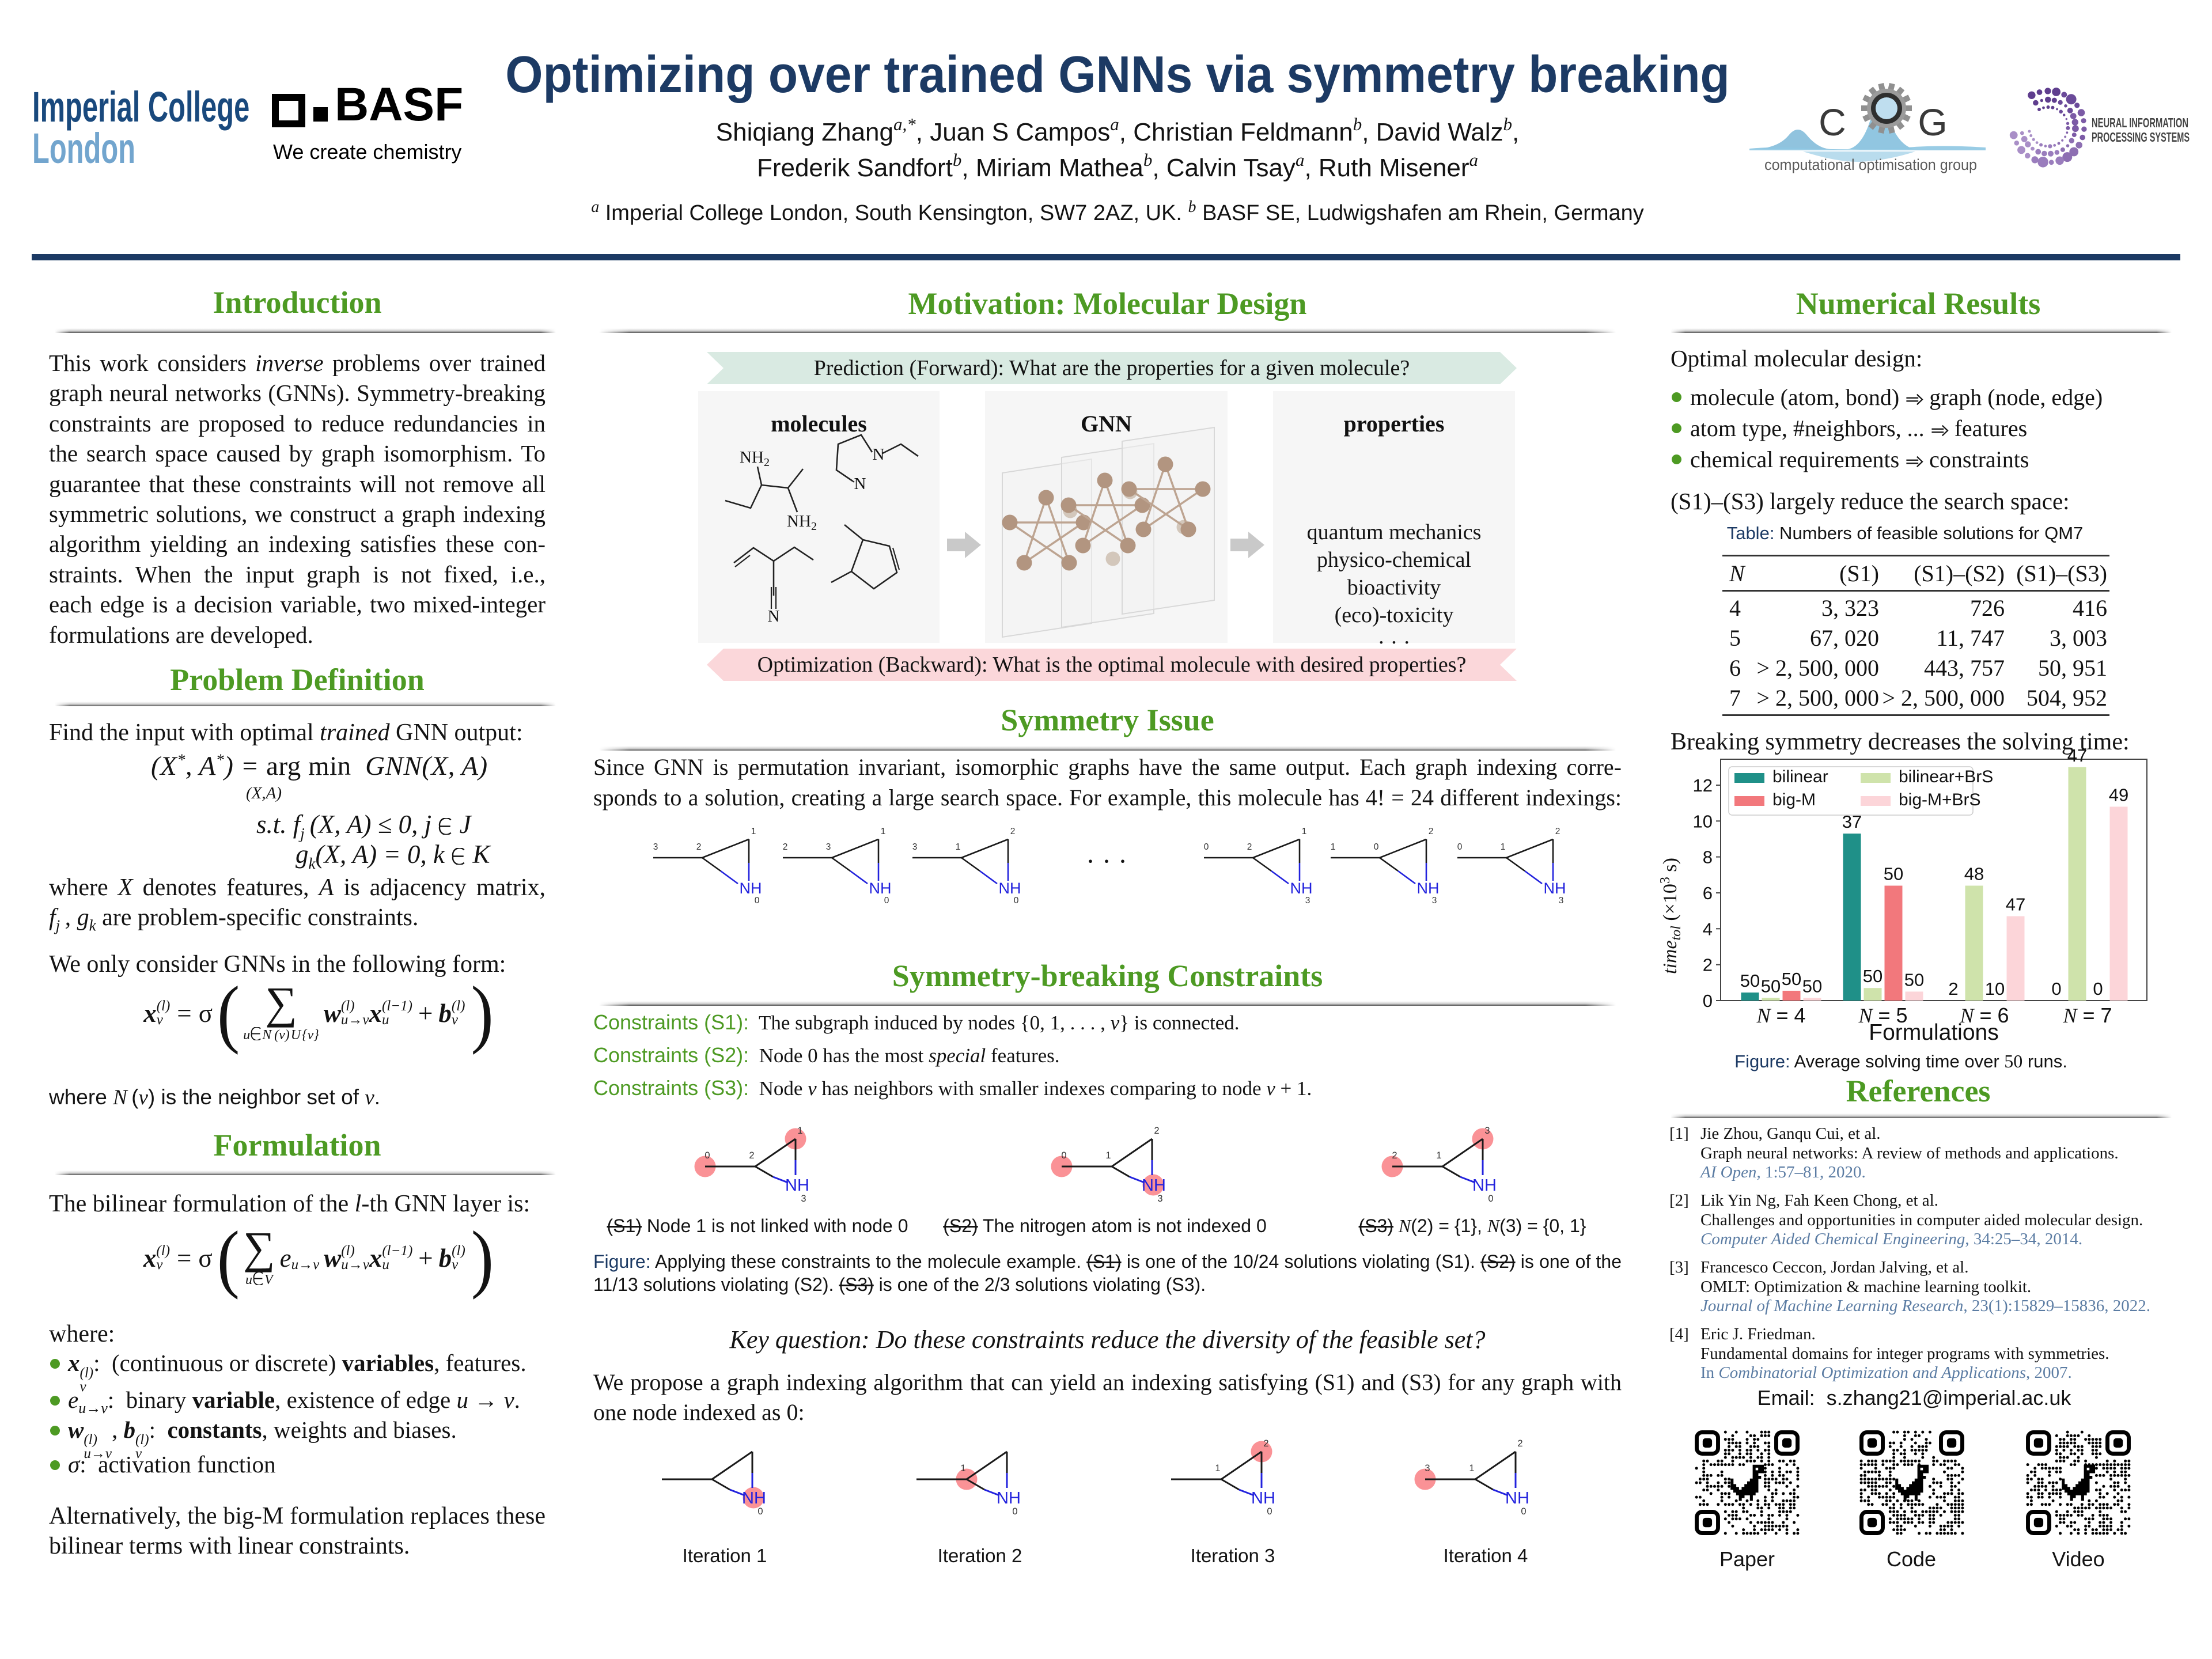 This screenshot has height=1659, width=2212. Describe the element at coordinates (1870, 164) in the screenshot. I see `svg-text:computational optimisation gro: computational optimisation group` at that location.